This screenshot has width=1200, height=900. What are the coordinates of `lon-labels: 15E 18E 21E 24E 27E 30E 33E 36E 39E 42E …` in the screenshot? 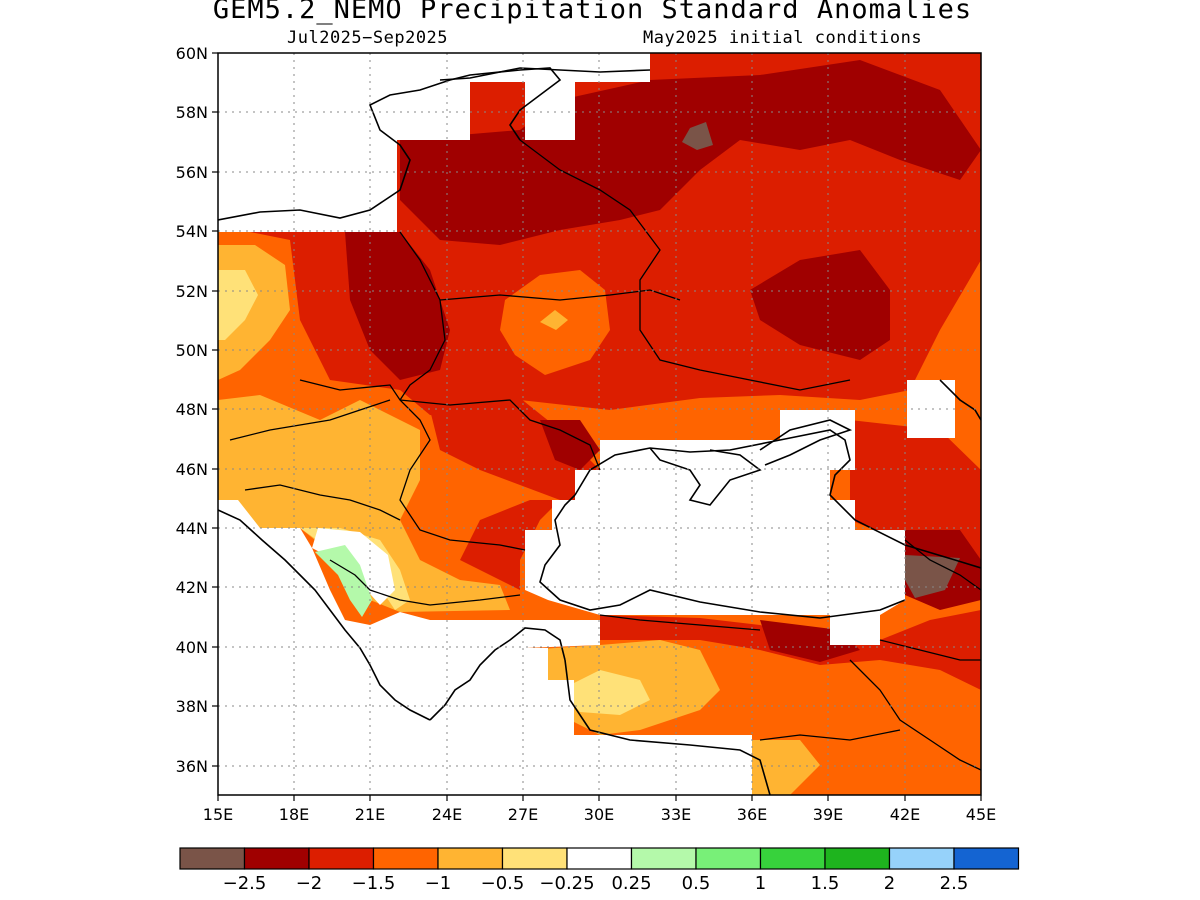 It's located at (599, 814).